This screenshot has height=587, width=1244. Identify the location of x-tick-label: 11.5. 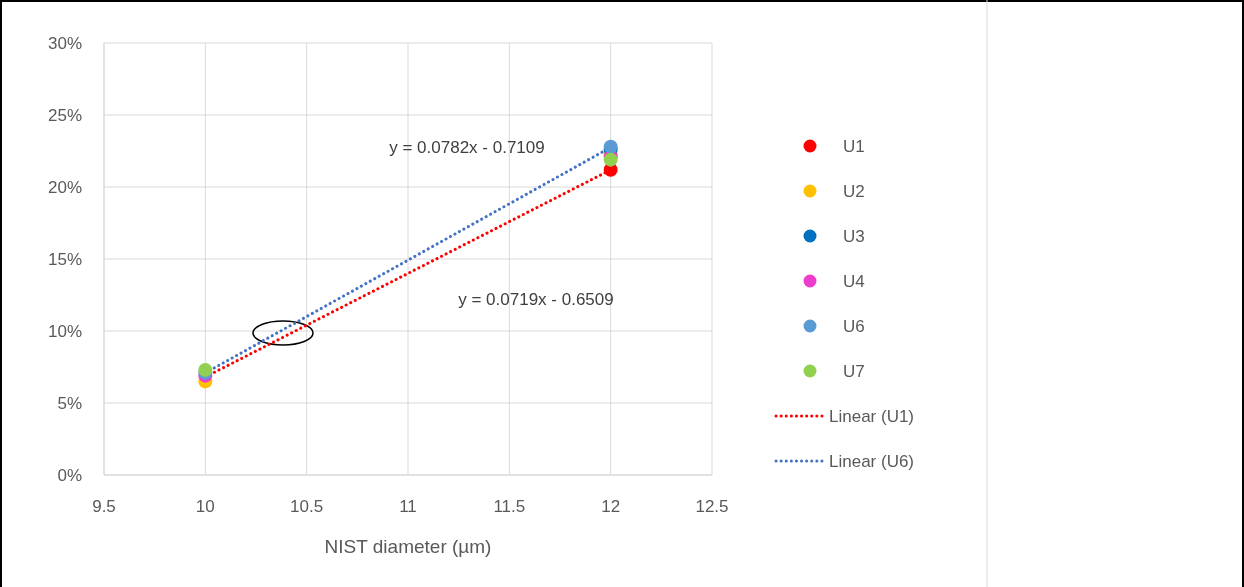
(509, 506).